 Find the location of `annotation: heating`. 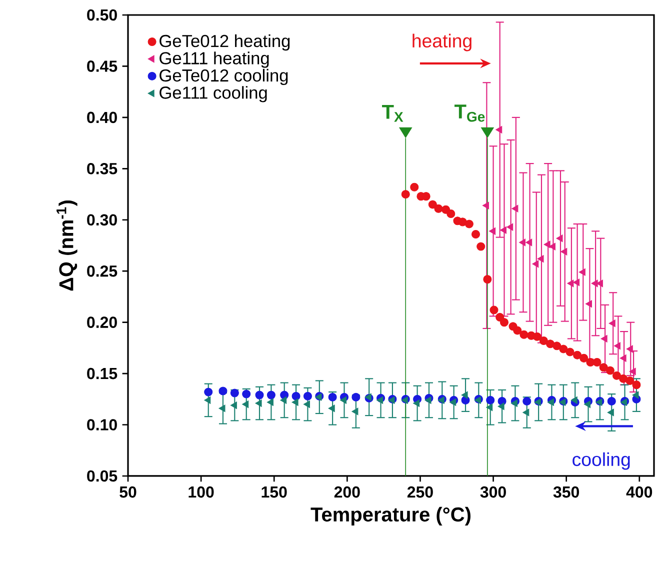

annotation: heating is located at coordinates (442, 43).